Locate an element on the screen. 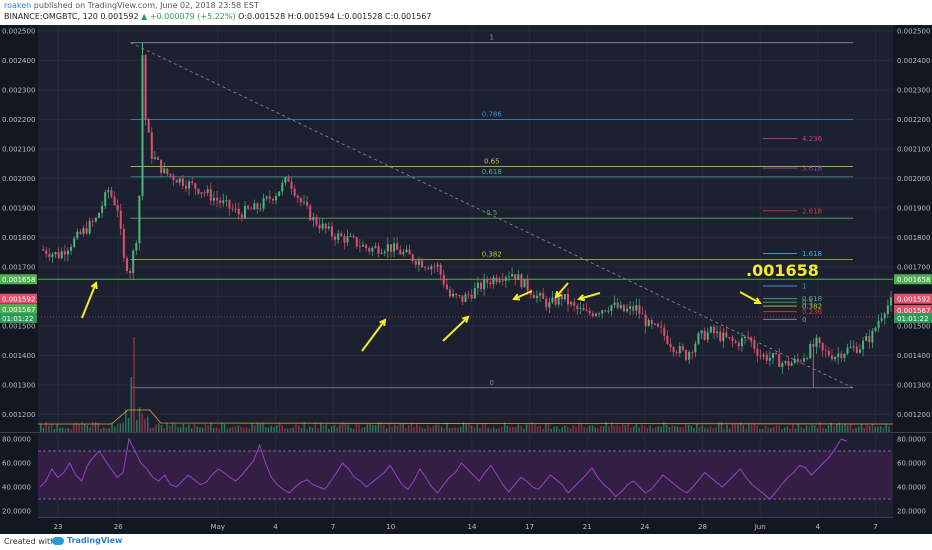 The height and width of the screenshot is (550, 932). price-tick-right: 0.001500 is located at coordinates (913, 326).